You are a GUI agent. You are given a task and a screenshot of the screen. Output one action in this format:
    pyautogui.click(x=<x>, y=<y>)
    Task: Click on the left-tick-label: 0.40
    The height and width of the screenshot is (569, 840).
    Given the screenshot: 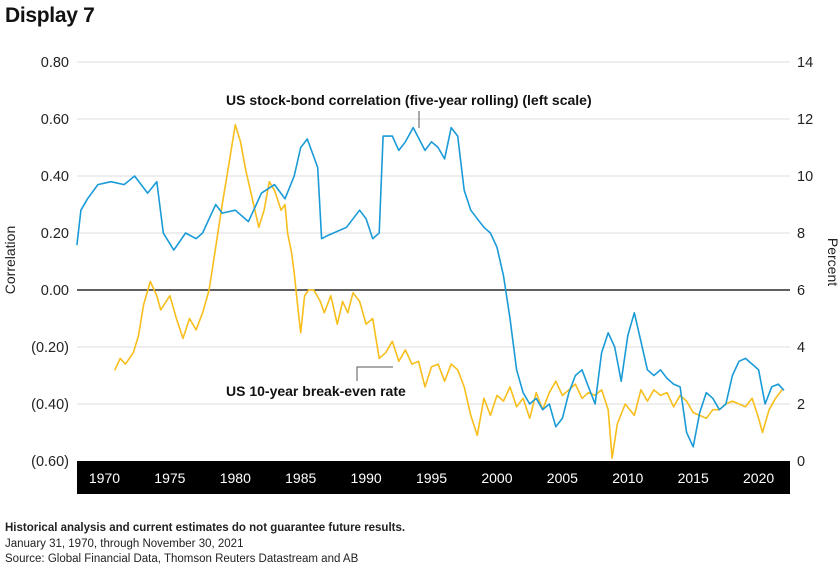 What is the action you would take?
    pyautogui.click(x=55, y=177)
    